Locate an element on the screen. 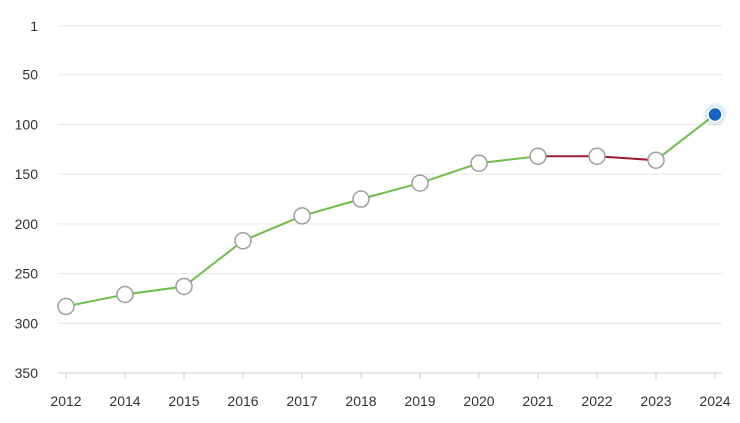  y-tick-label: 250 is located at coordinates (27, 274).